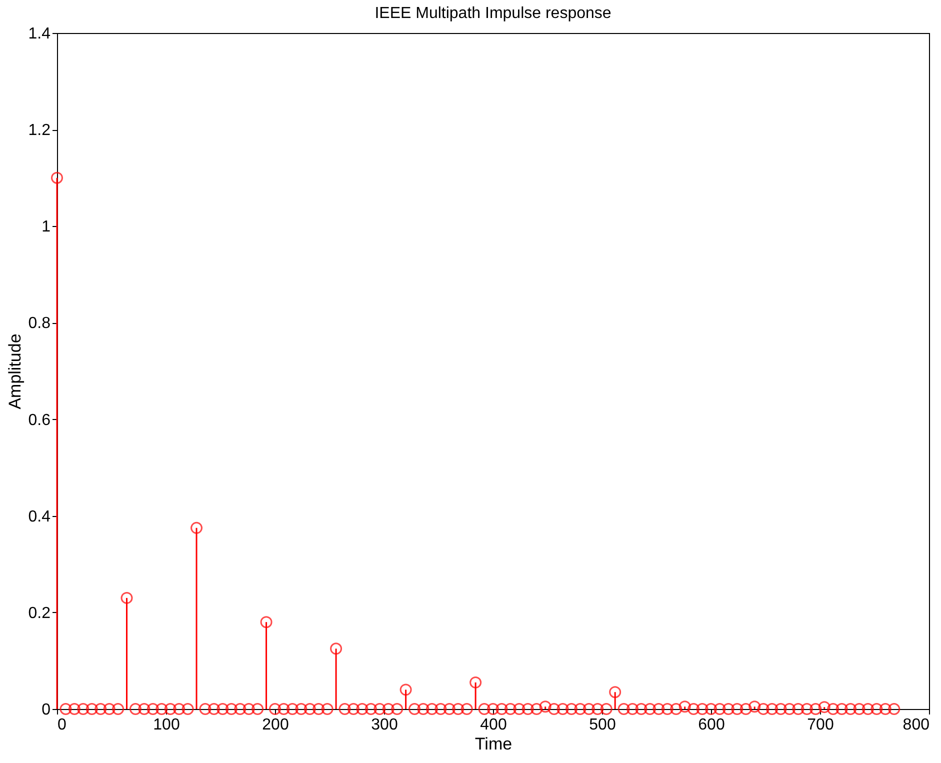 Image resolution: width=941 pixels, height=763 pixels. Describe the element at coordinates (384, 725) in the screenshot. I see `x-tick-label: 300` at that location.